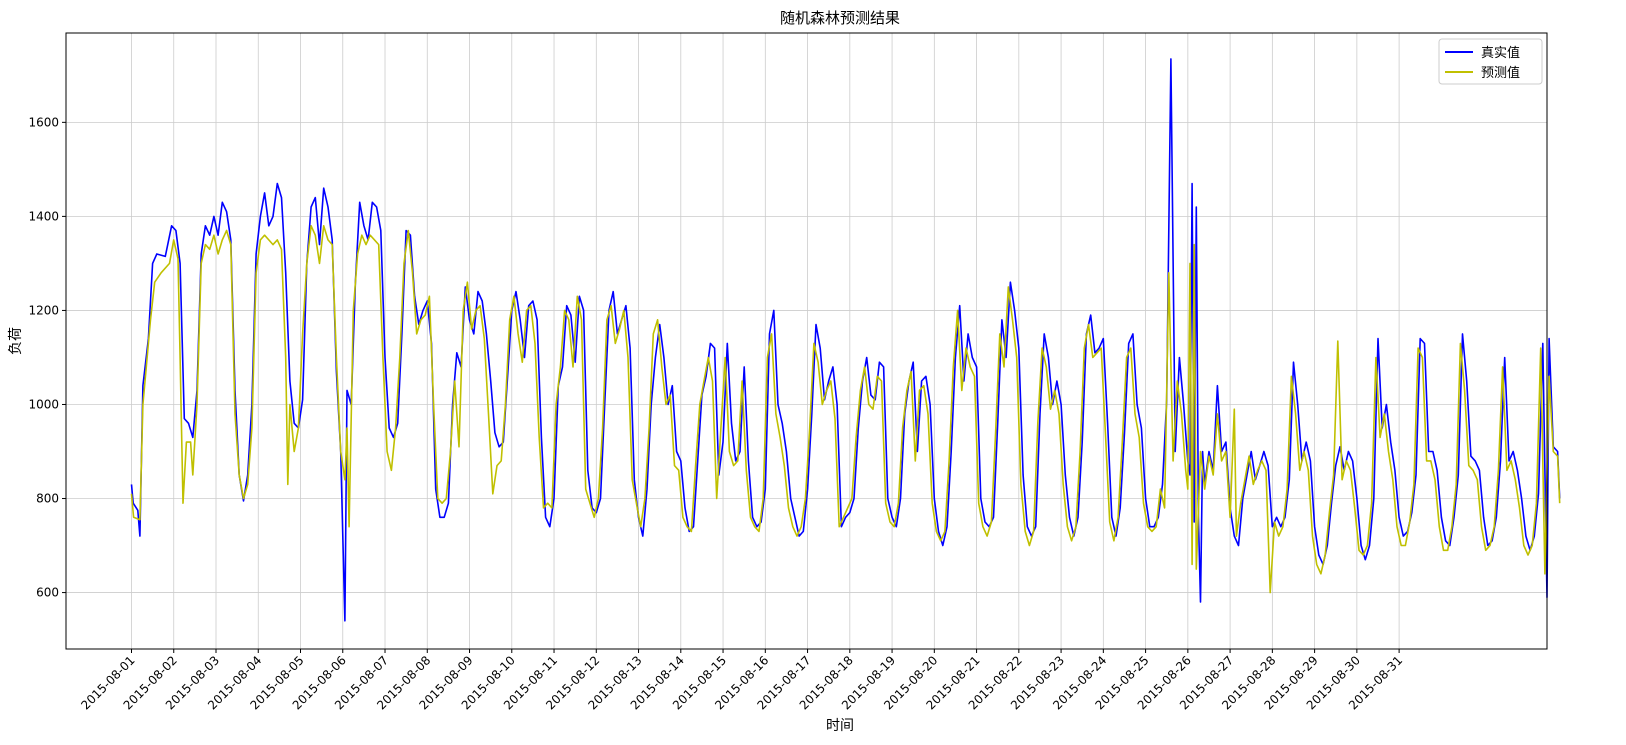  Describe the element at coordinates (43, 216) in the screenshot. I see `y-tick-label: 1400` at that location.